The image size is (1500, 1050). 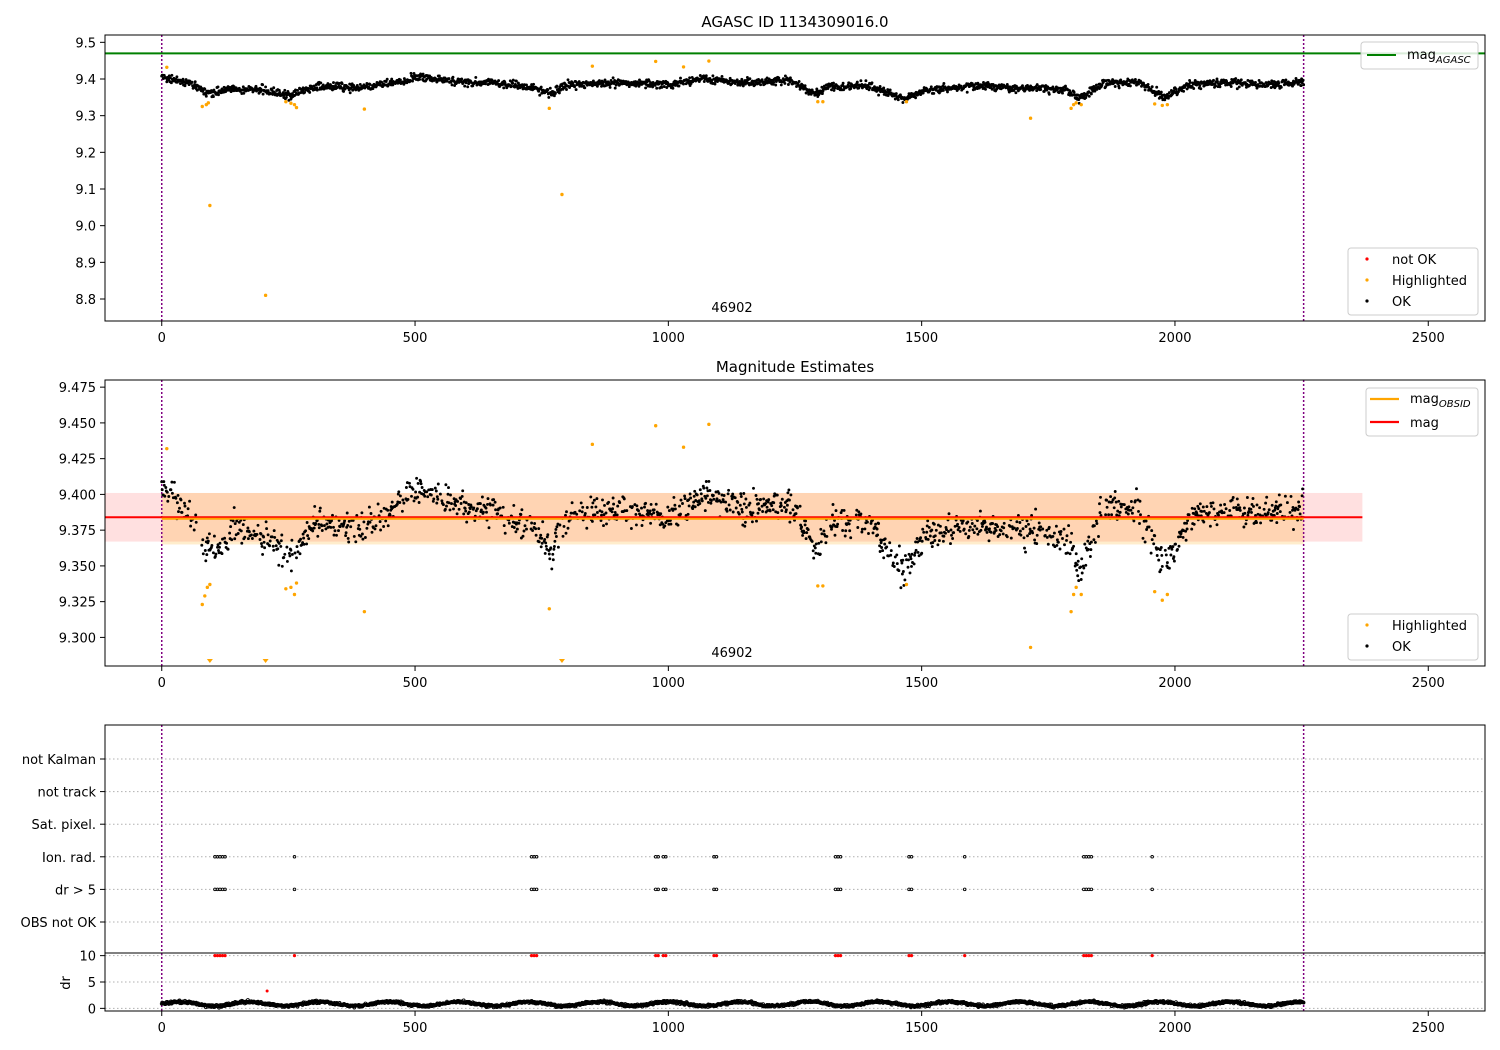 I want to click on agasc-xtick-label-0: 0, so click(x=162, y=338).